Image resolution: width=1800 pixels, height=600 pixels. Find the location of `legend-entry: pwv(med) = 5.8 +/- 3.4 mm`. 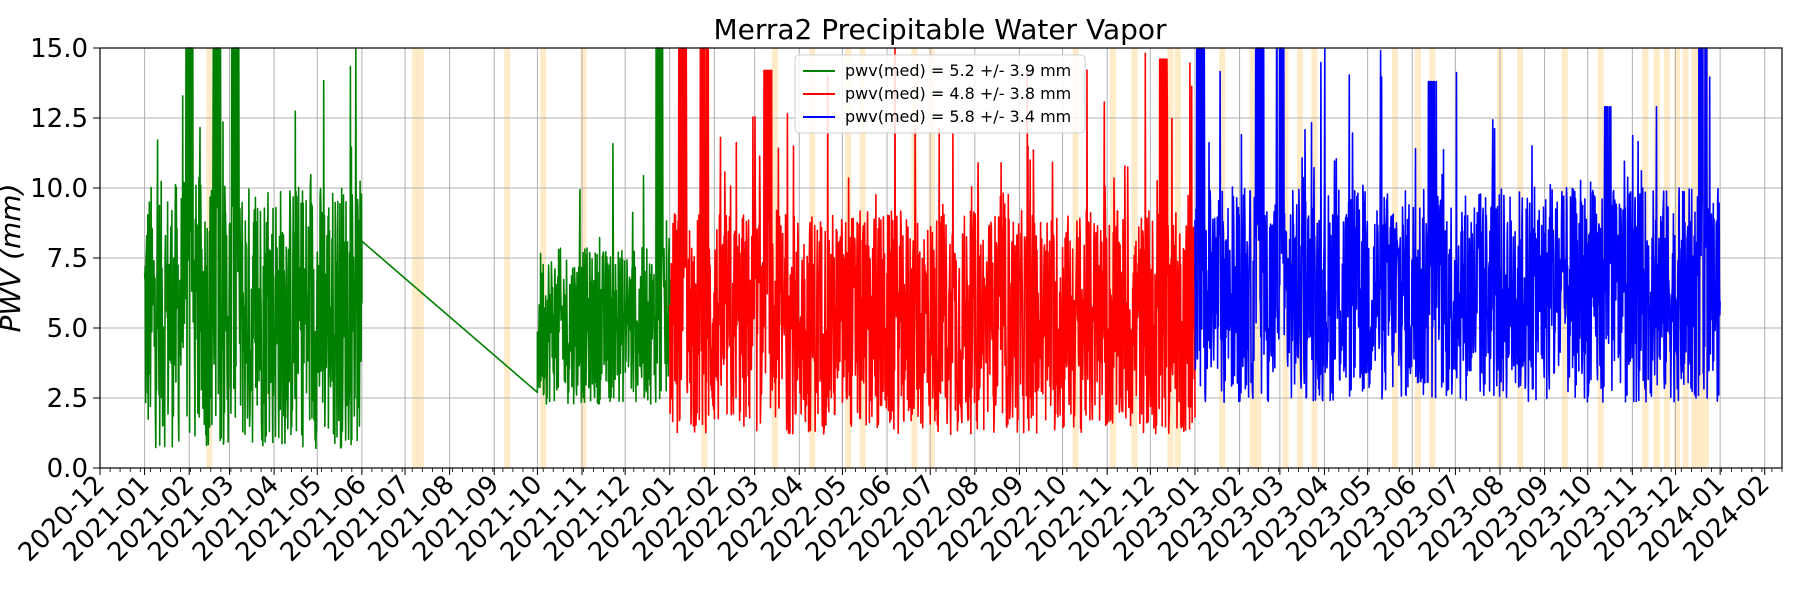

legend-entry: pwv(med) = 5.8 +/- 3.4 mm is located at coordinates (958, 116).